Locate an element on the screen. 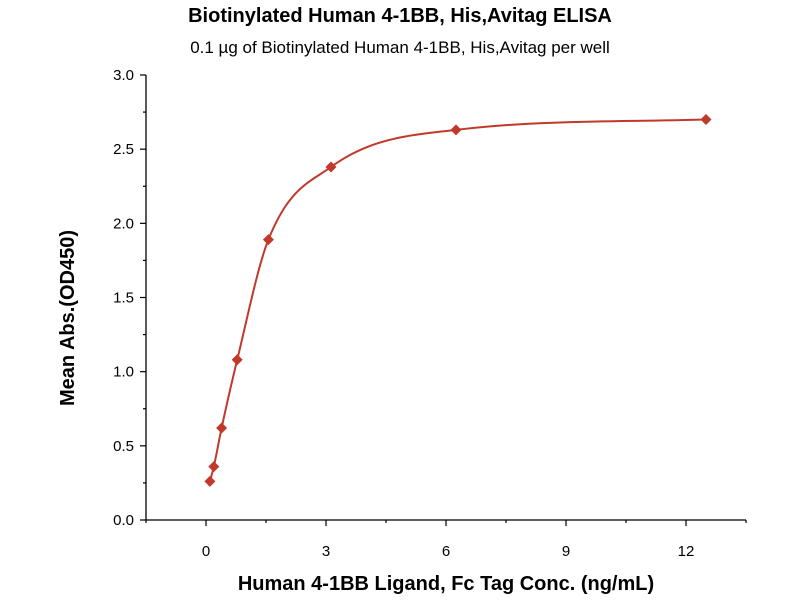 The image size is (800, 600). y-tick-label: 2.0 is located at coordinates (123, 223).